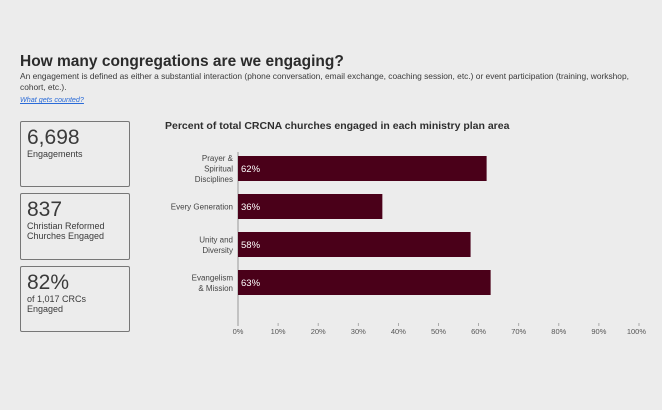 Image resolution: width=662 pixels, height=410 pixels. Describe the element at coordinates (438, 331) in the screenshot. I see `x-tick-label: 50%` at that location.